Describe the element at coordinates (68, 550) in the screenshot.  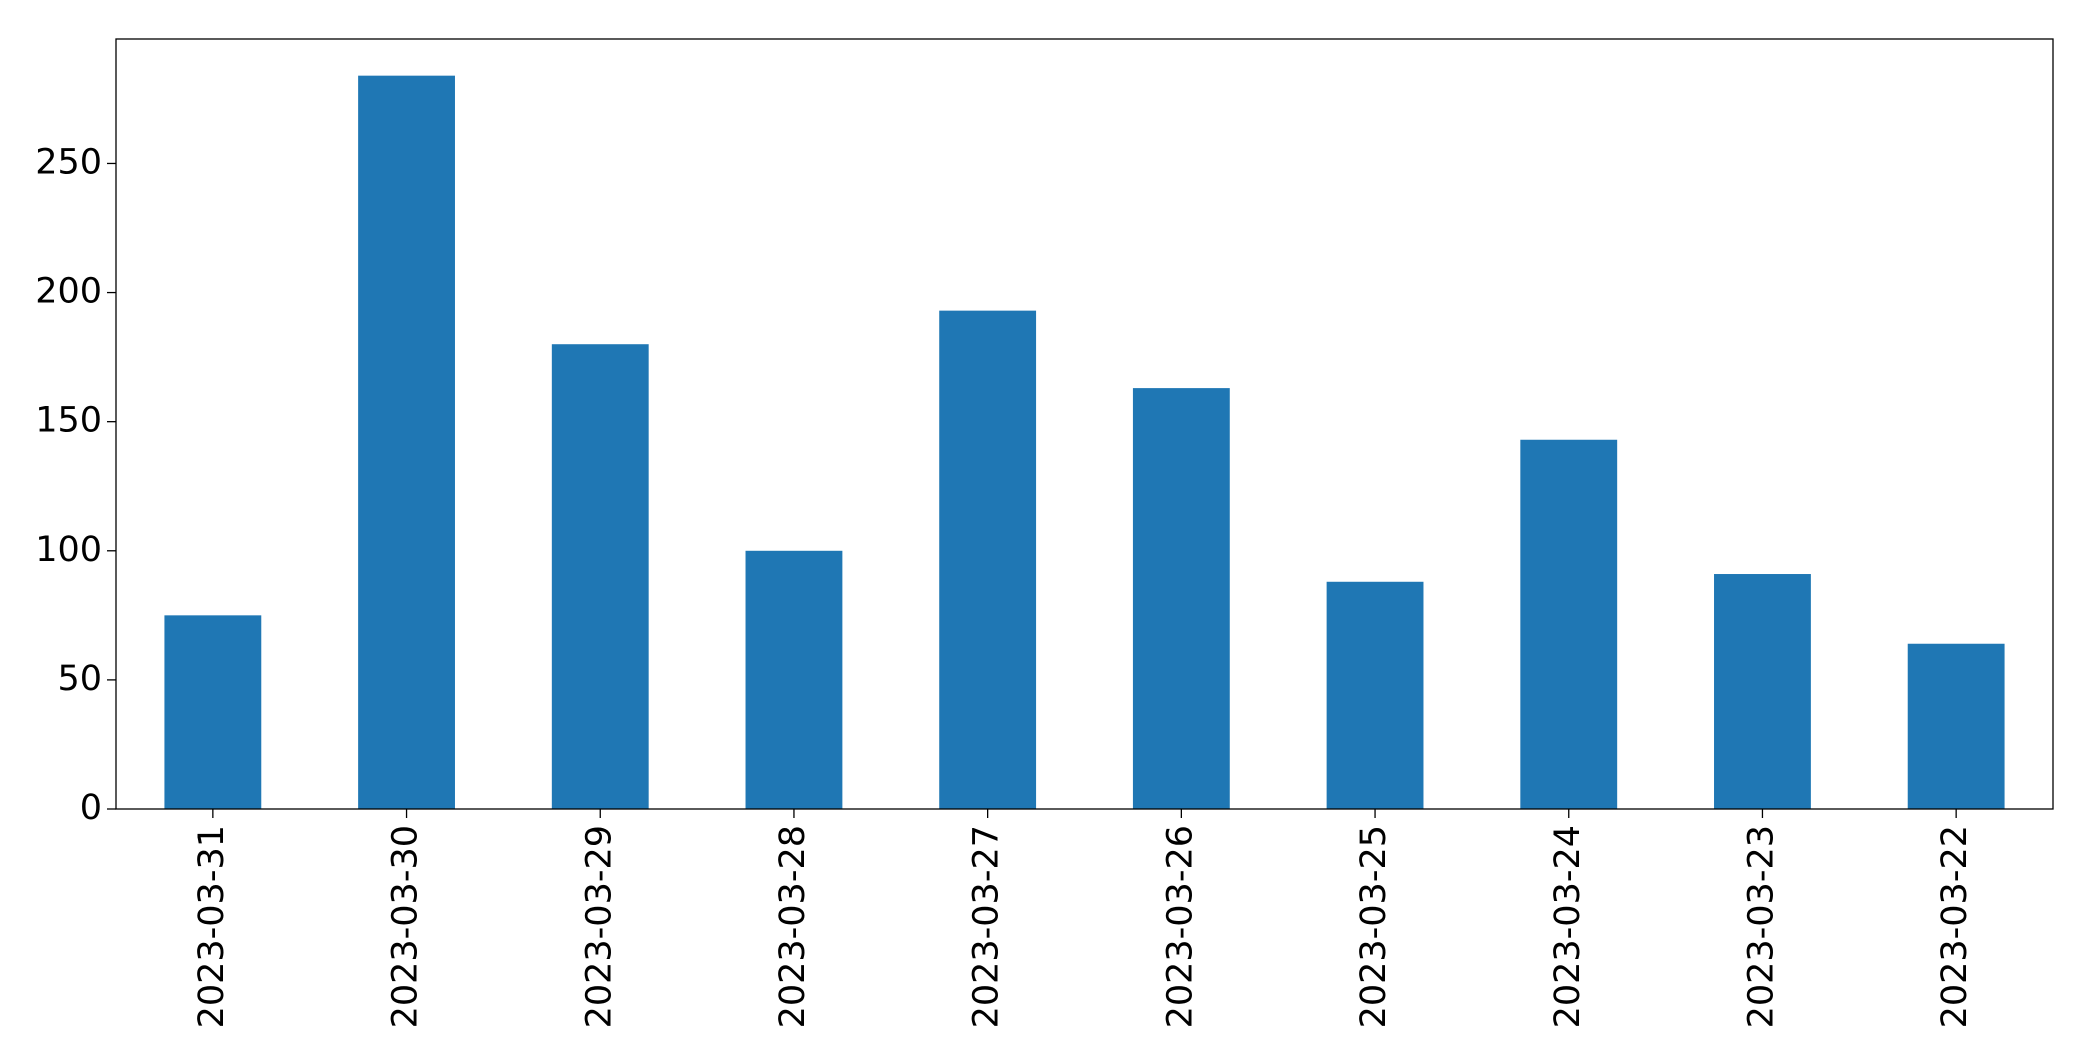
I see `y-tick-label: 100` at that location.